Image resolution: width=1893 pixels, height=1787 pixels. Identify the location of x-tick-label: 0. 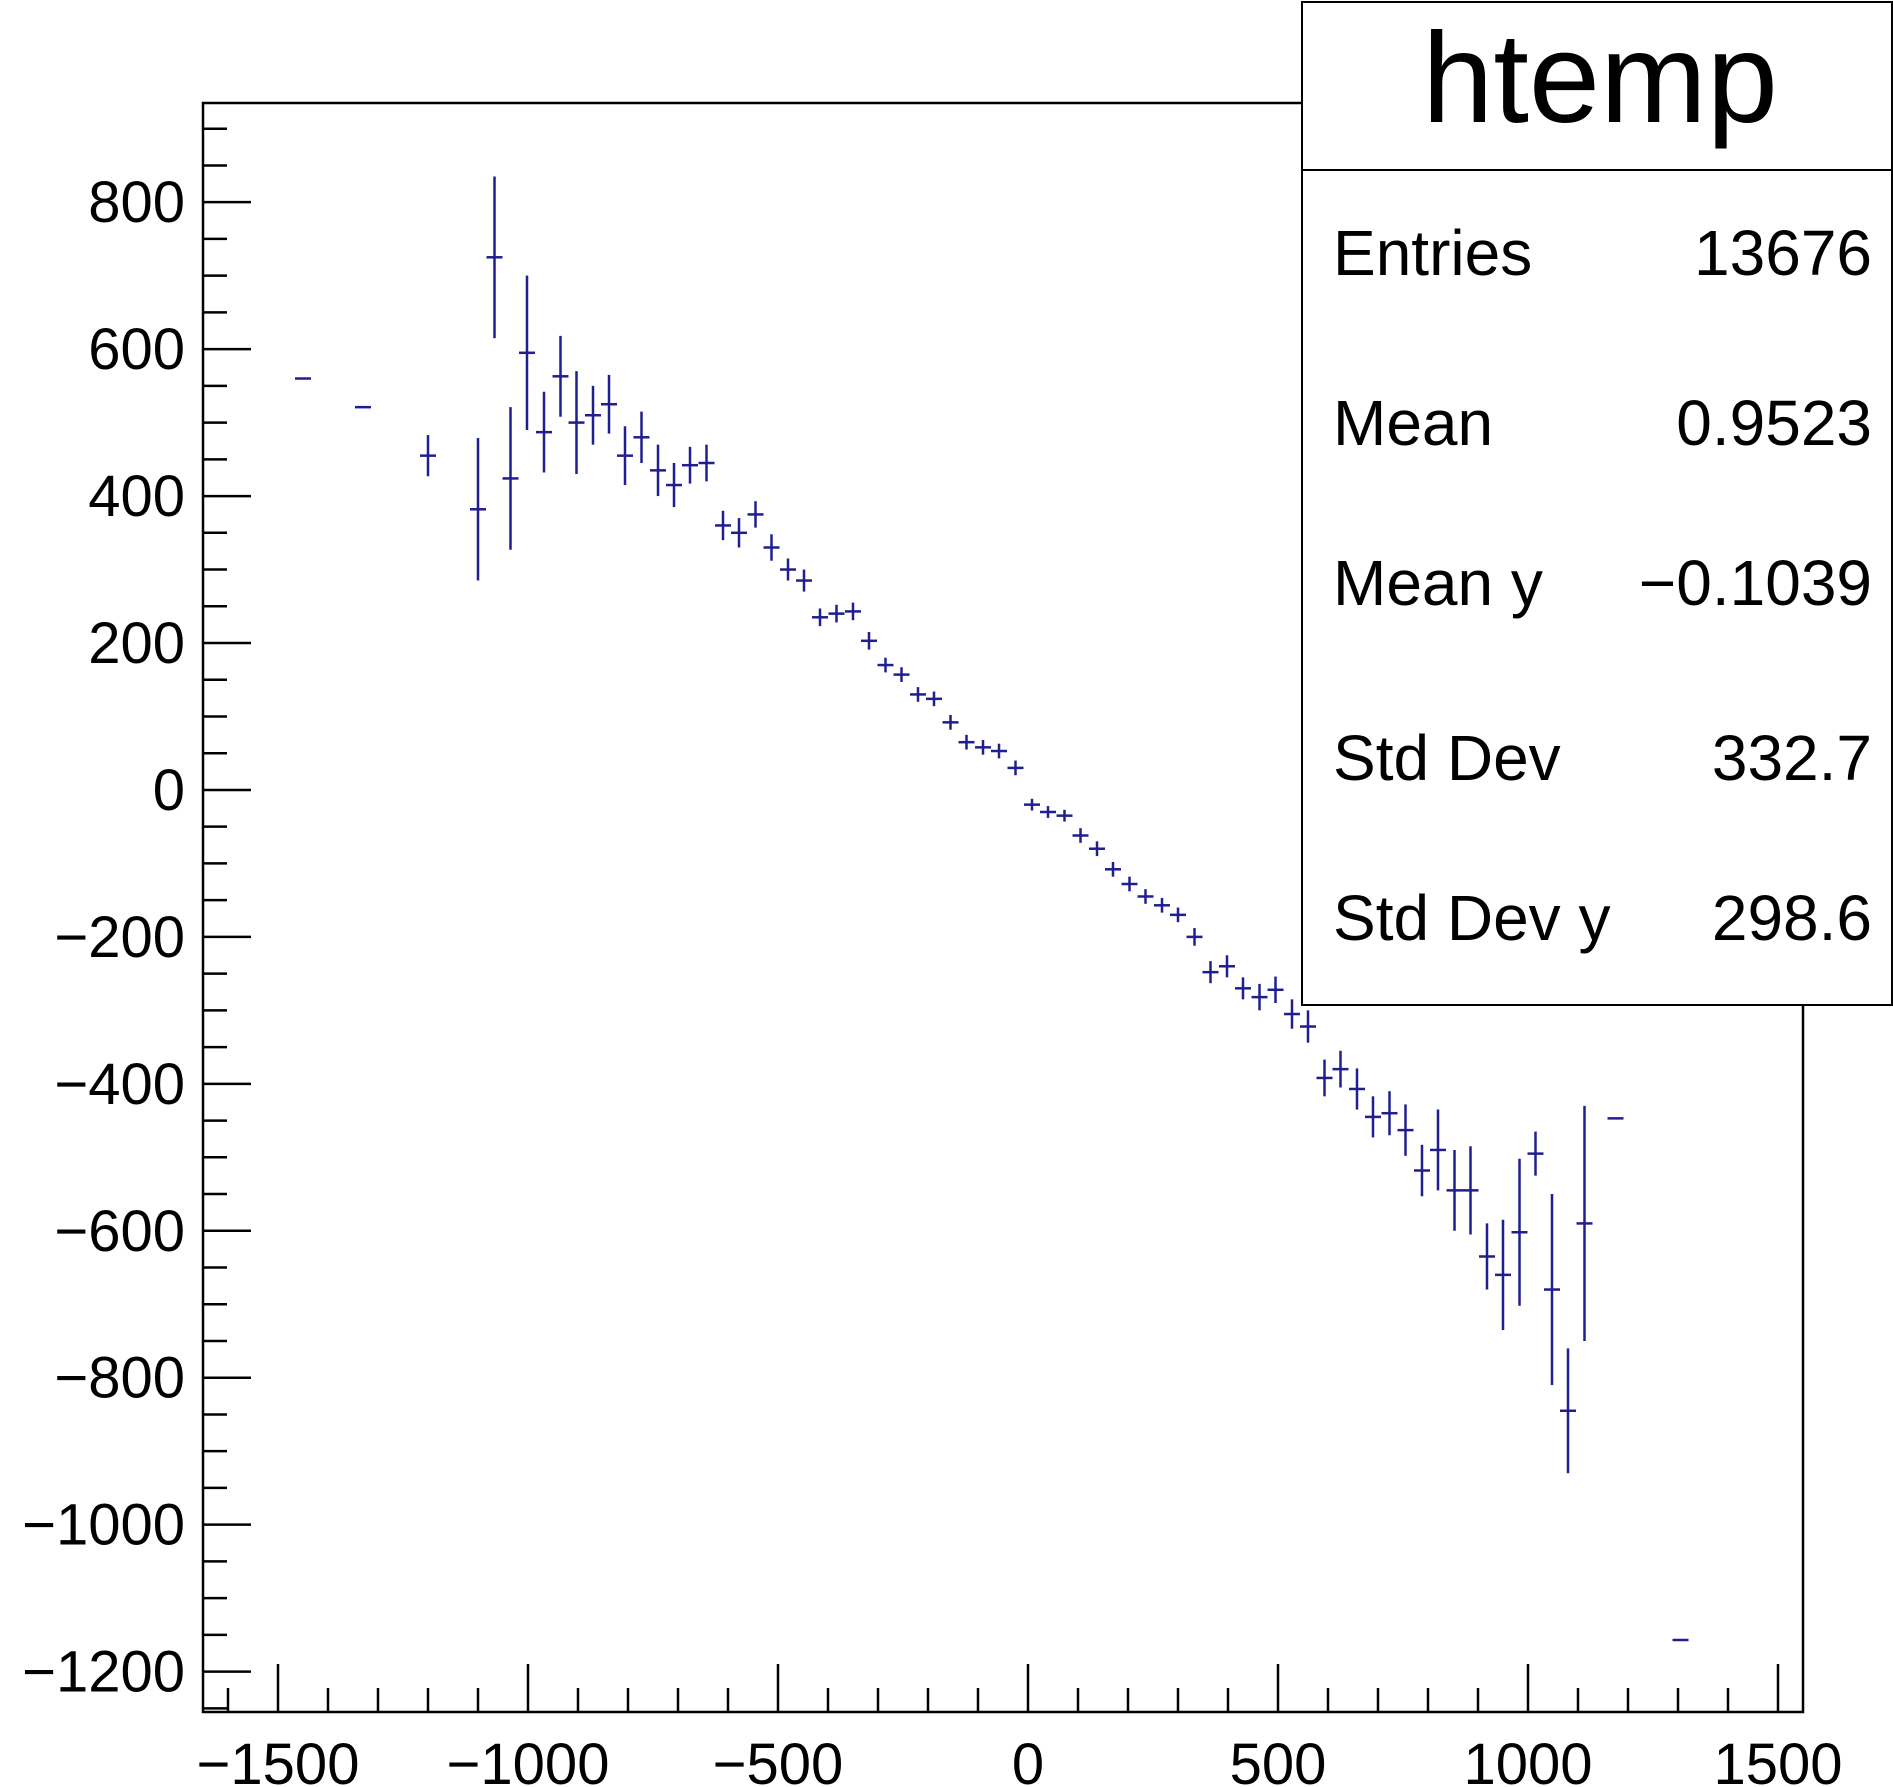
(1028, 1759).